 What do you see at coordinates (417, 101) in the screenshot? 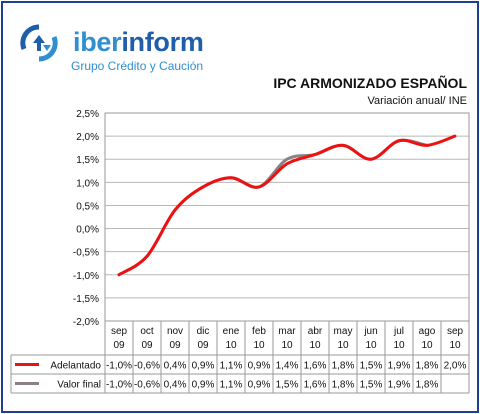
I see `chart-subtitle: Variación anual/ INE` at bounding box center [417, 101].